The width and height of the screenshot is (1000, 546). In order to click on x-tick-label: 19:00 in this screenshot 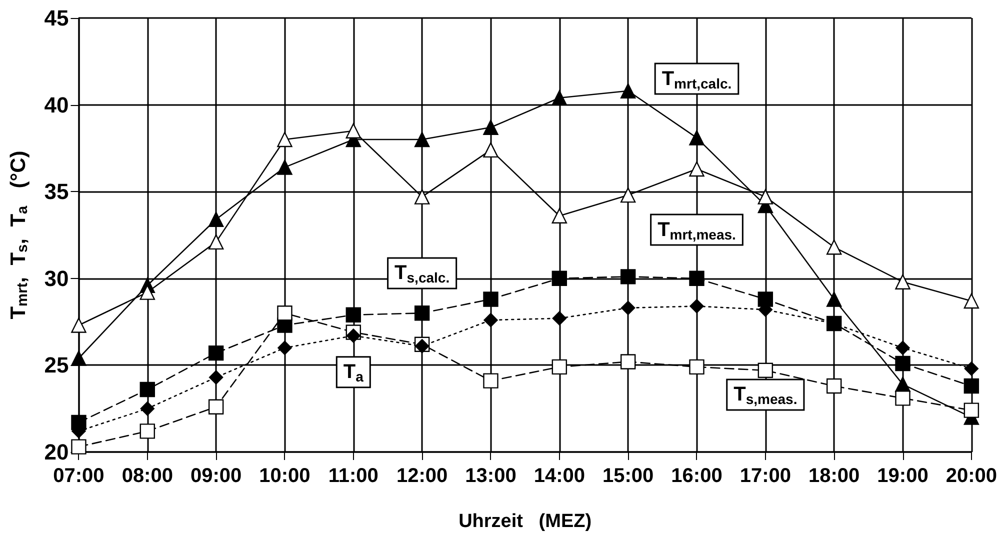, I will do `click(902, 476)`.